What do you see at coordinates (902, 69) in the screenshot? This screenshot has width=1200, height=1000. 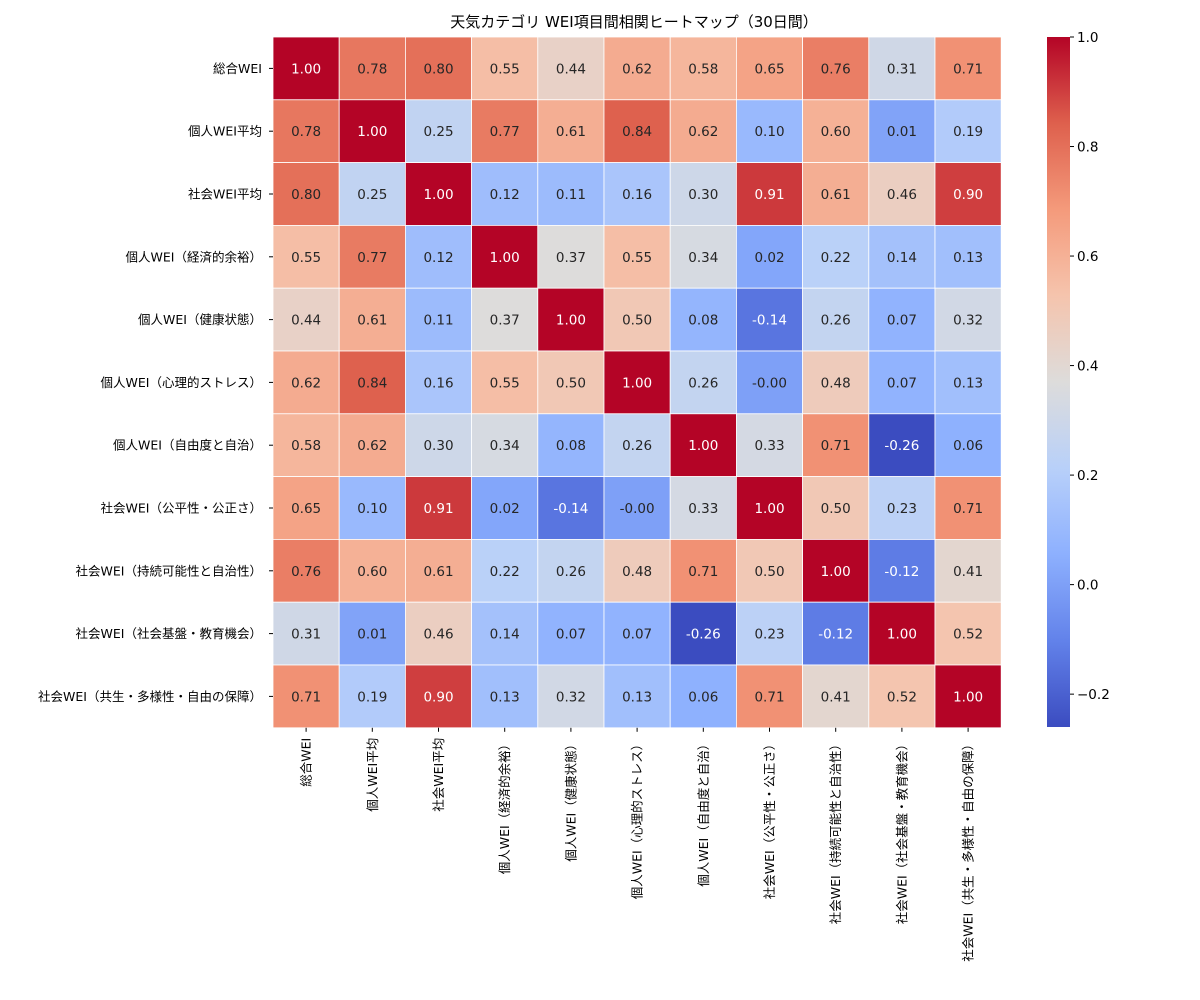 I see `cell-value-label: 0.31` at bounding box center [902, 69].